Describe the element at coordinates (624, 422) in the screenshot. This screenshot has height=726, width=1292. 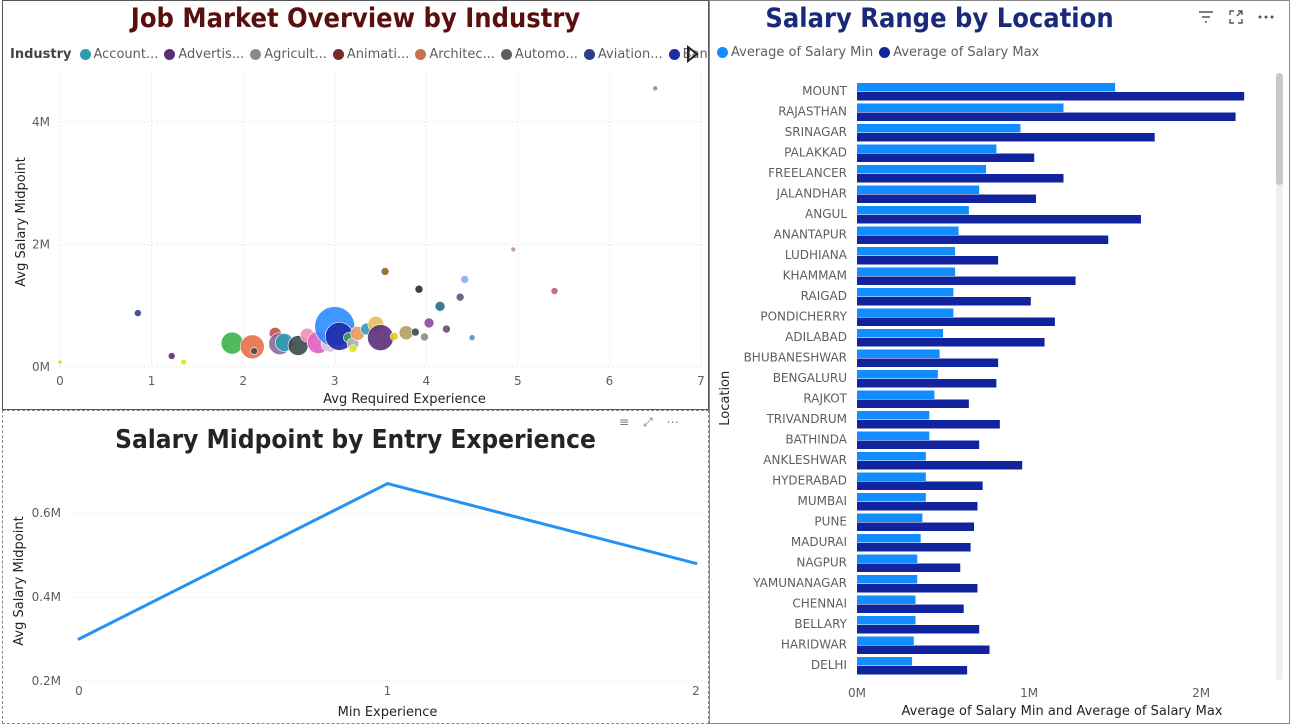
I see `filter-icon: ≡` at that location.